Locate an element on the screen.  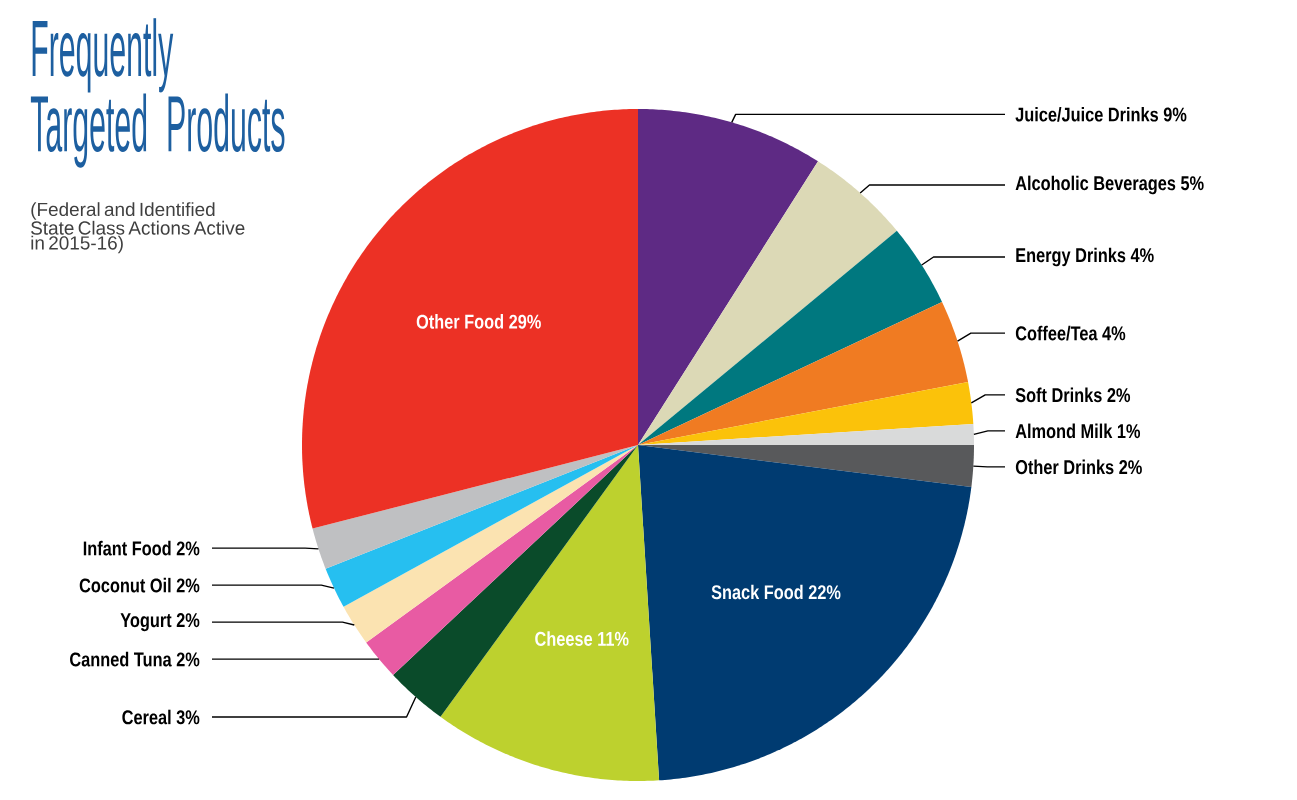
slice-label: Other Food is located at coordinates (460, 321).